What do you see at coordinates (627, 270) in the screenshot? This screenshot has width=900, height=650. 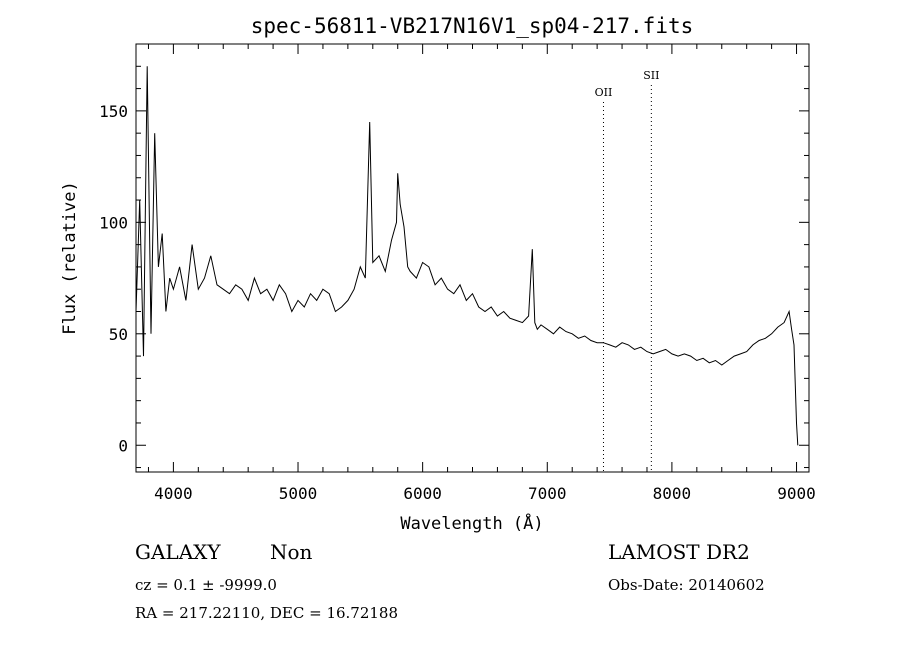 I see `emission-line-markers: OII SII` at bounding box center [627, 270].